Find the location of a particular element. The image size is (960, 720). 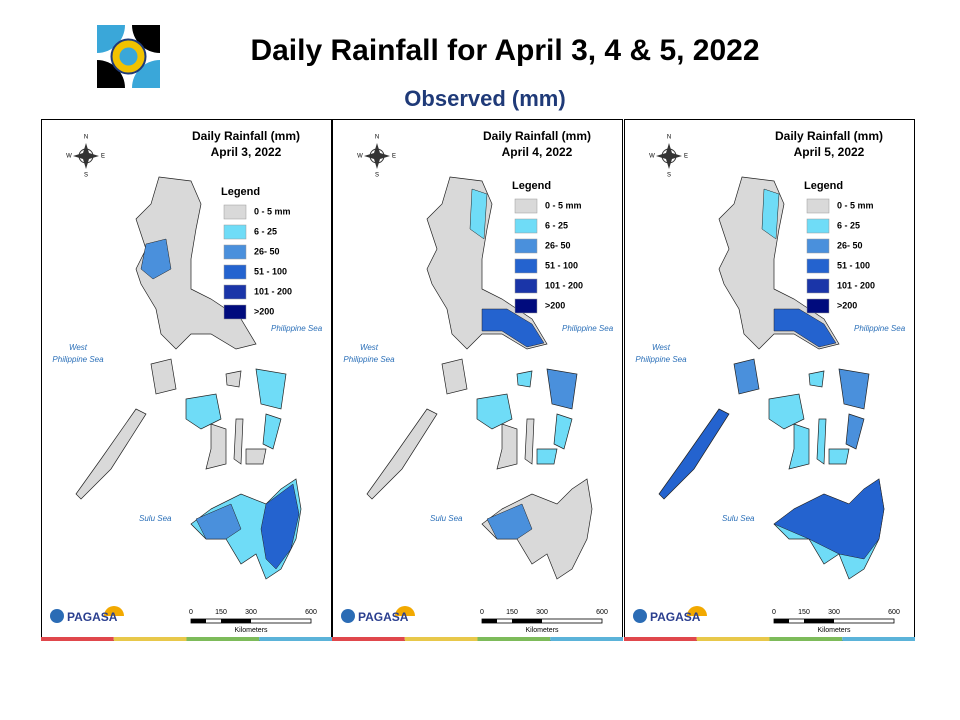

legend-title: Legend is located at coordinates (531, 186).